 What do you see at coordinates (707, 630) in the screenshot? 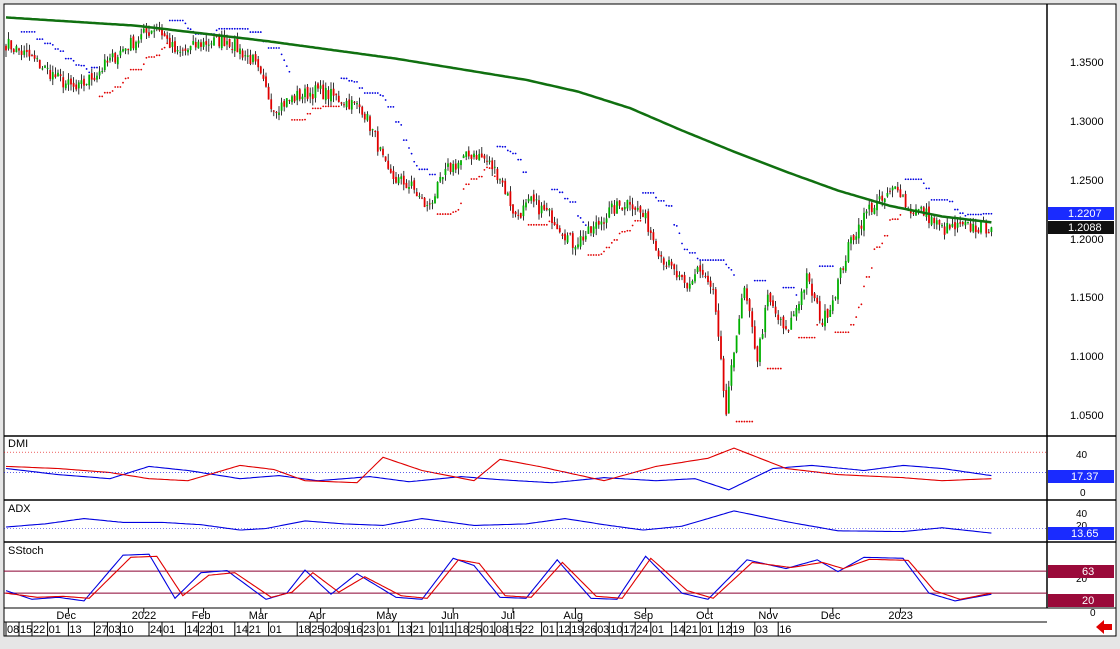
I see `day-label: 01` at bounding box center [707, 630].